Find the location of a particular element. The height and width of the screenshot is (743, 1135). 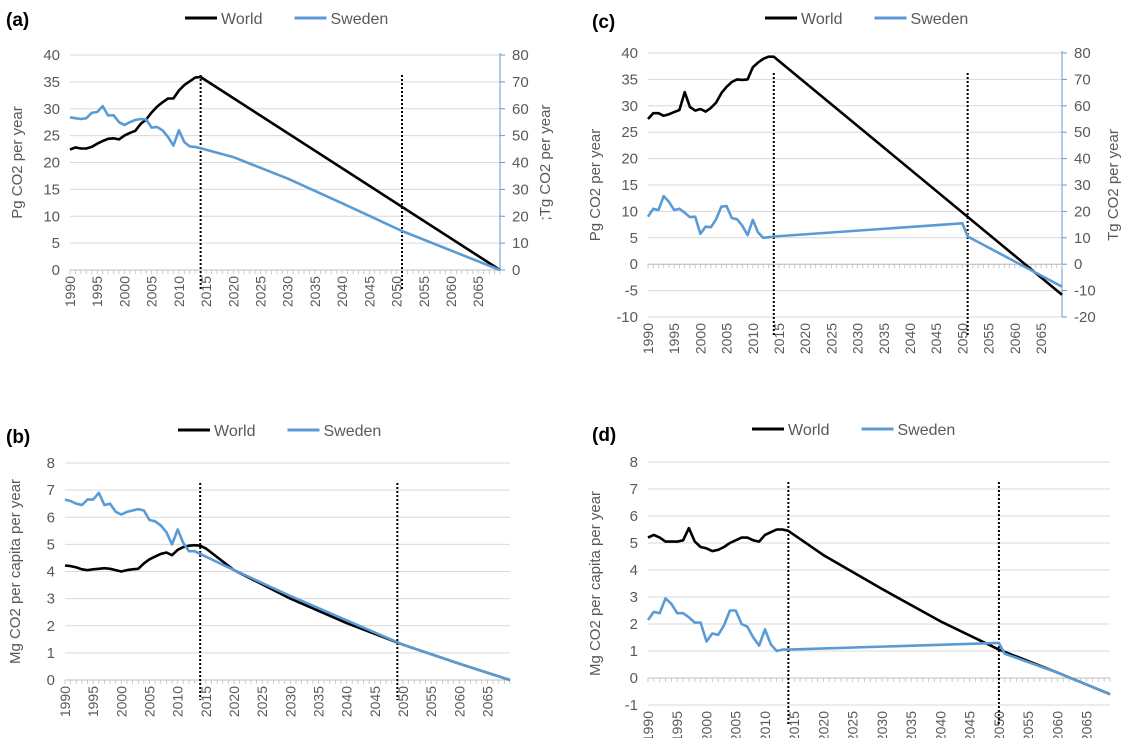

y-tick-label: 1 is located at coordinates (634, 651).